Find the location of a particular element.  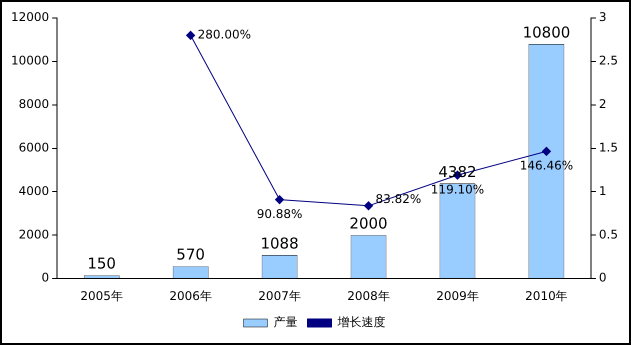

y2-tick-label: 1.5 is located at coordinates (608, 147).